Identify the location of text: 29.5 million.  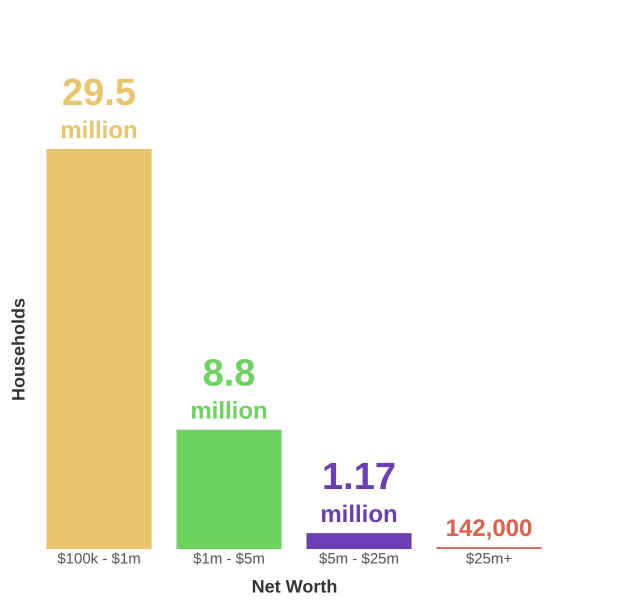
(99, 108).